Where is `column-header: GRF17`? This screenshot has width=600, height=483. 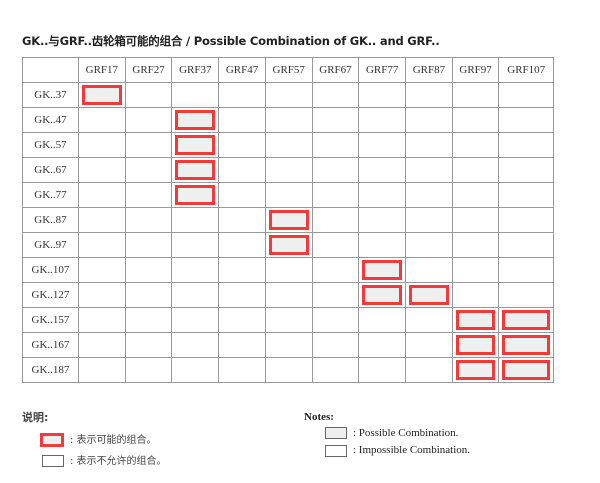 column-header: GRF17 is located at coordinates (102, 70).